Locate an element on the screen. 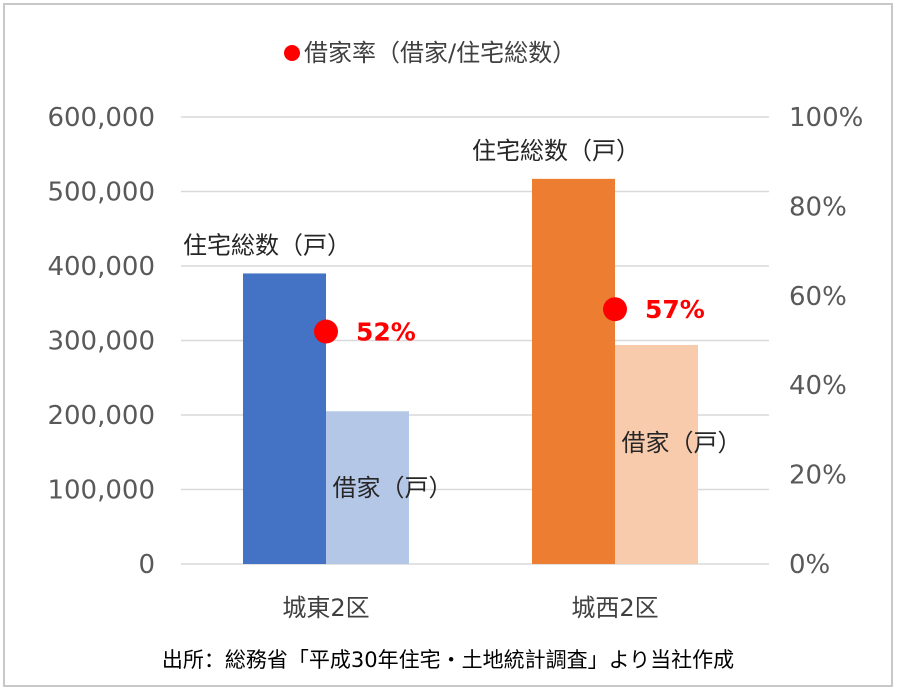  right-tick-label: 40% is located at coordinates (818, 386).